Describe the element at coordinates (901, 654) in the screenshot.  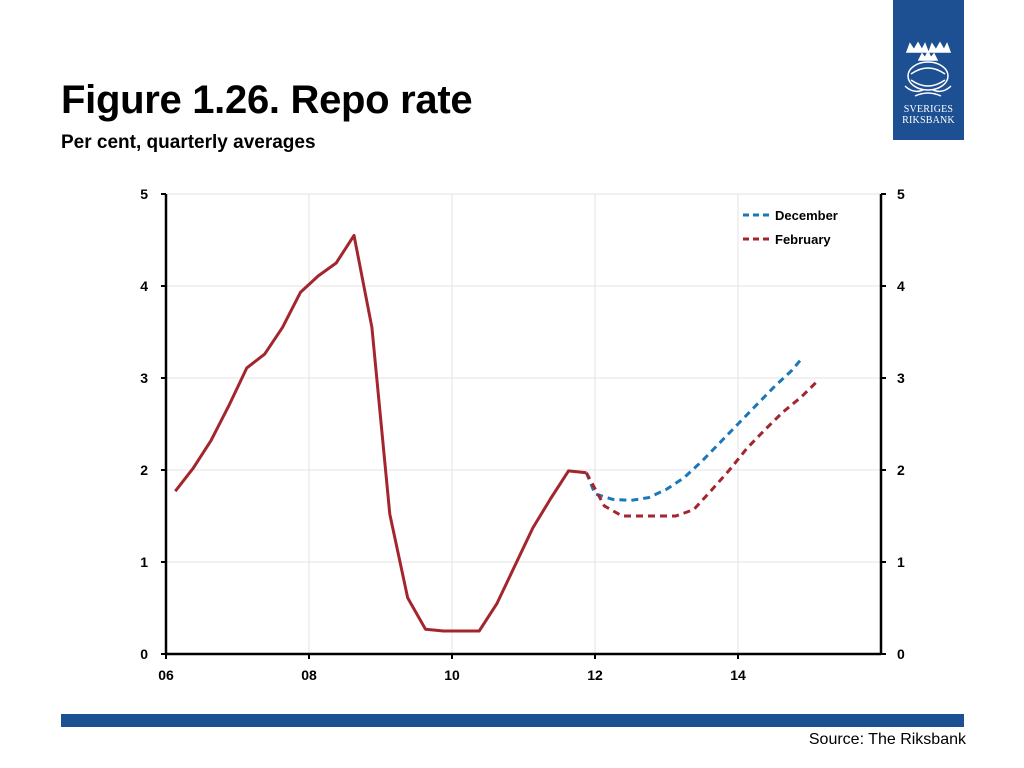
I see `y-tick-label-right: 0` at that location.